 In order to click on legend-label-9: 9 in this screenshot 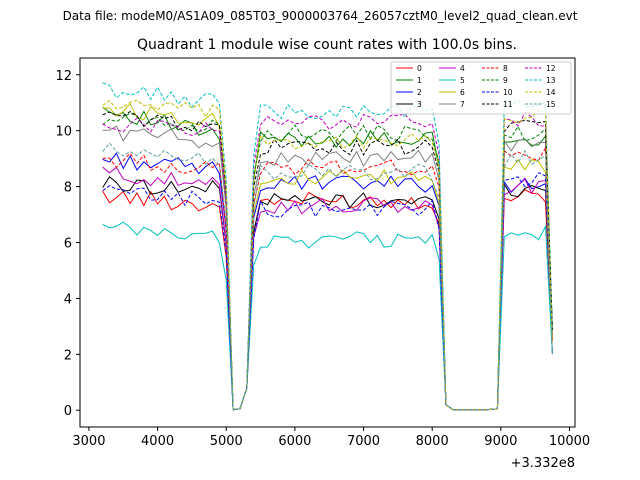, I will do `click(505, 80)`.